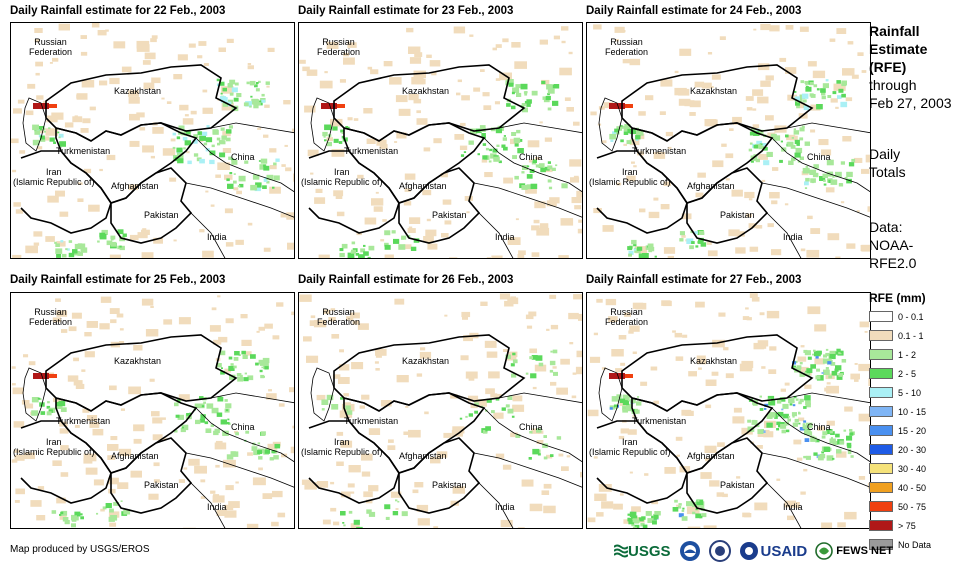  Describe the element at coordinates (881, 487) in the screenshot. I see `legend-swatch` at that location.